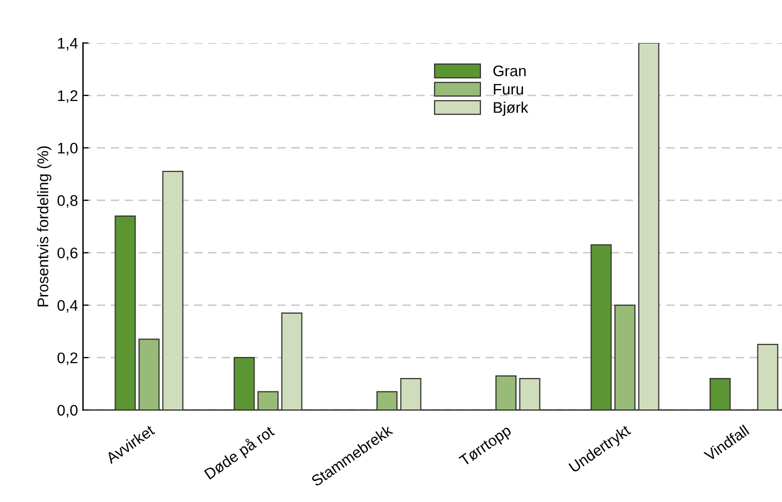 The image size is (782, 502). What do you see at coordinates (68, 149) in the screenshot?
I see `y-tick-label: 1,0` at bounding box center [68, 149].